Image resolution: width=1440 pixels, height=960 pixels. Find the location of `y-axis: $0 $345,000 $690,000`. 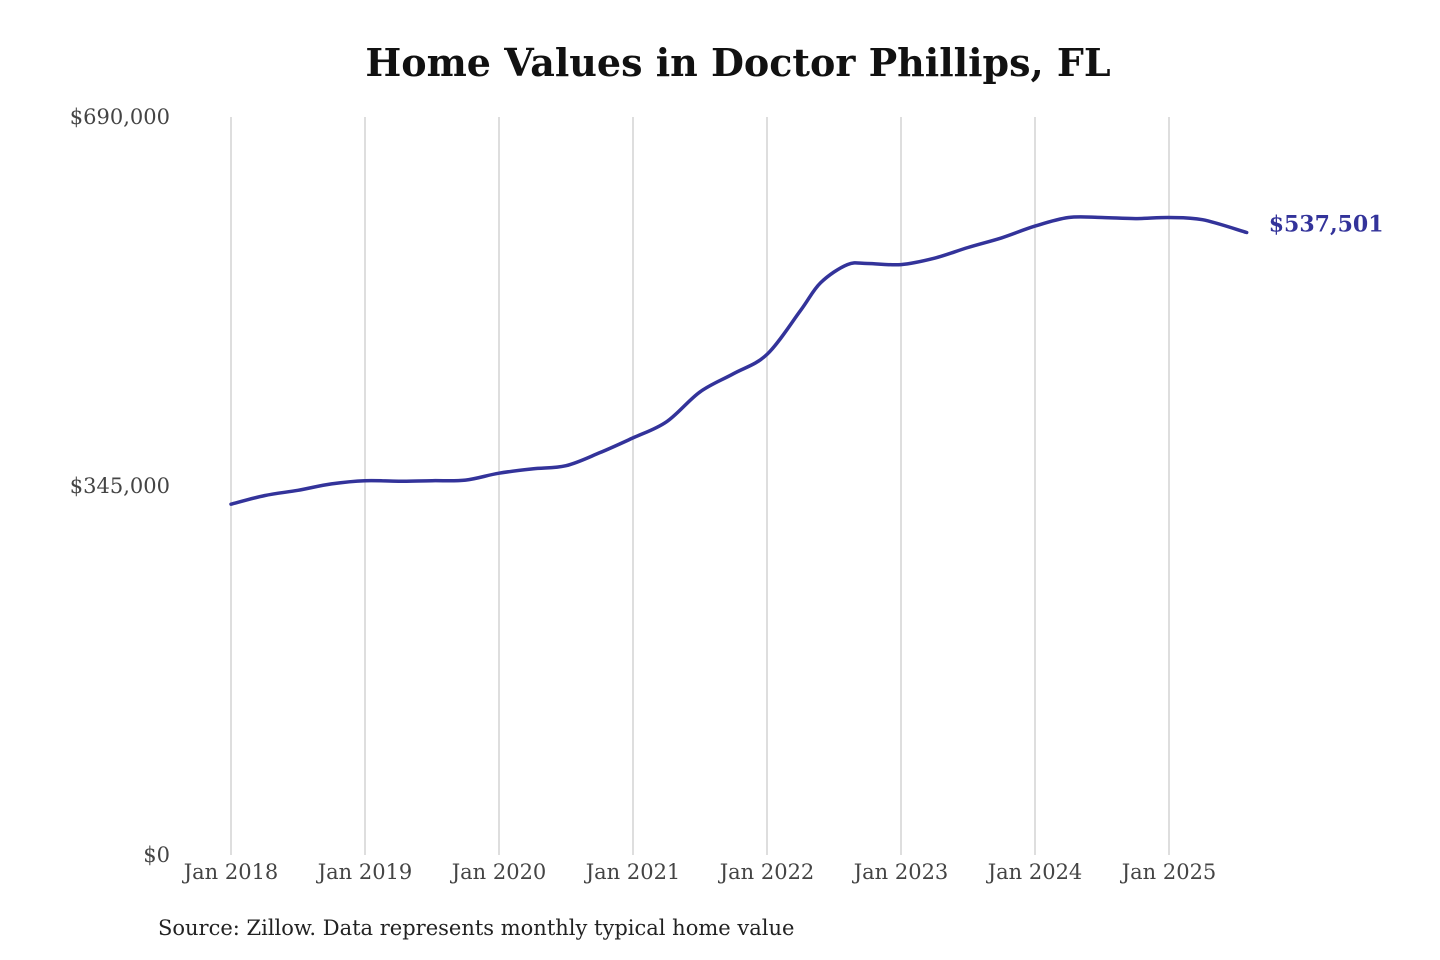

y-axis: $0 $345,000 $690,000 is located at coordinates (120, 486).